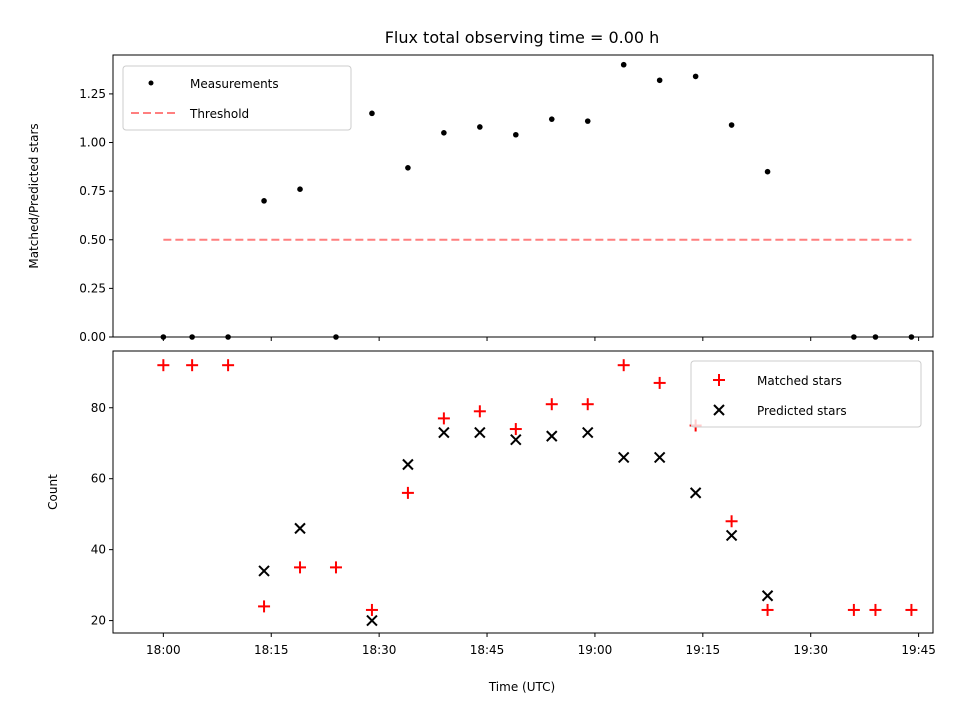 This screenshot has height=720, width=960. I want to click on legend-matched-label: Matched stars, so click(799, 381).